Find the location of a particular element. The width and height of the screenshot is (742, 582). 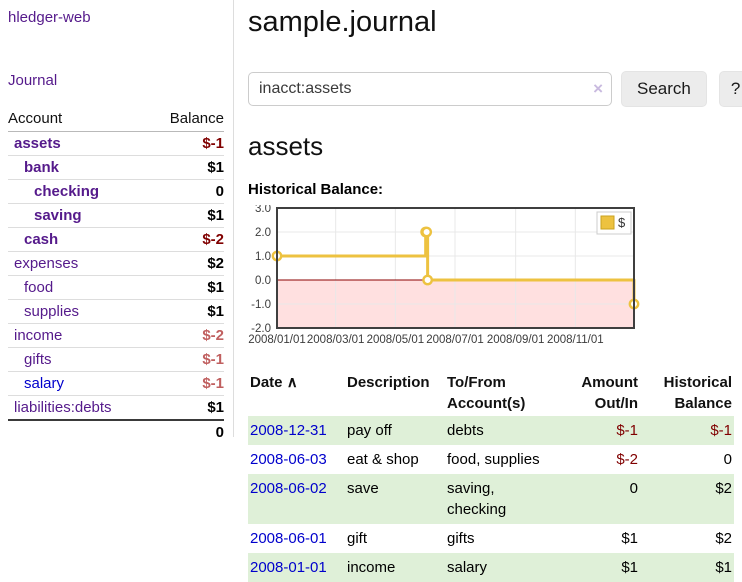

transaction-balance: $-1 is located at coordinates (721, 430).